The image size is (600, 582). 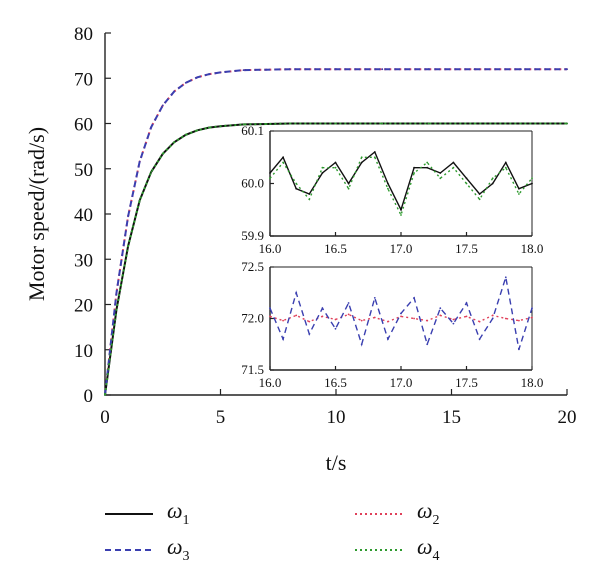 I want to click on inset-top-x-tick-label: 17.5, so click(x=466, y=248).